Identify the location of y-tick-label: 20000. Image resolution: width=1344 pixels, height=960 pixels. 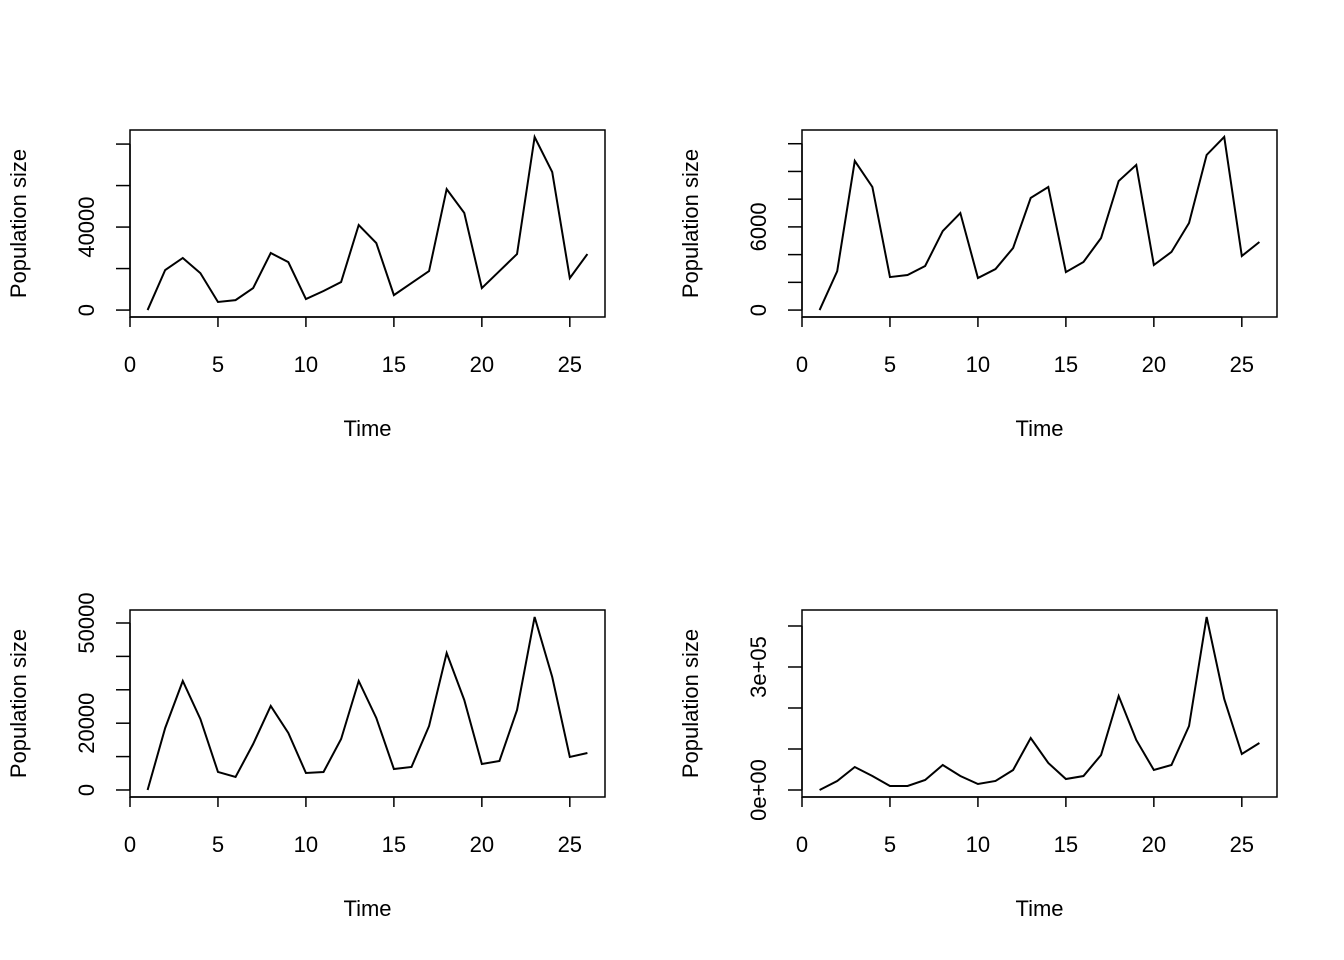
(86, 723).